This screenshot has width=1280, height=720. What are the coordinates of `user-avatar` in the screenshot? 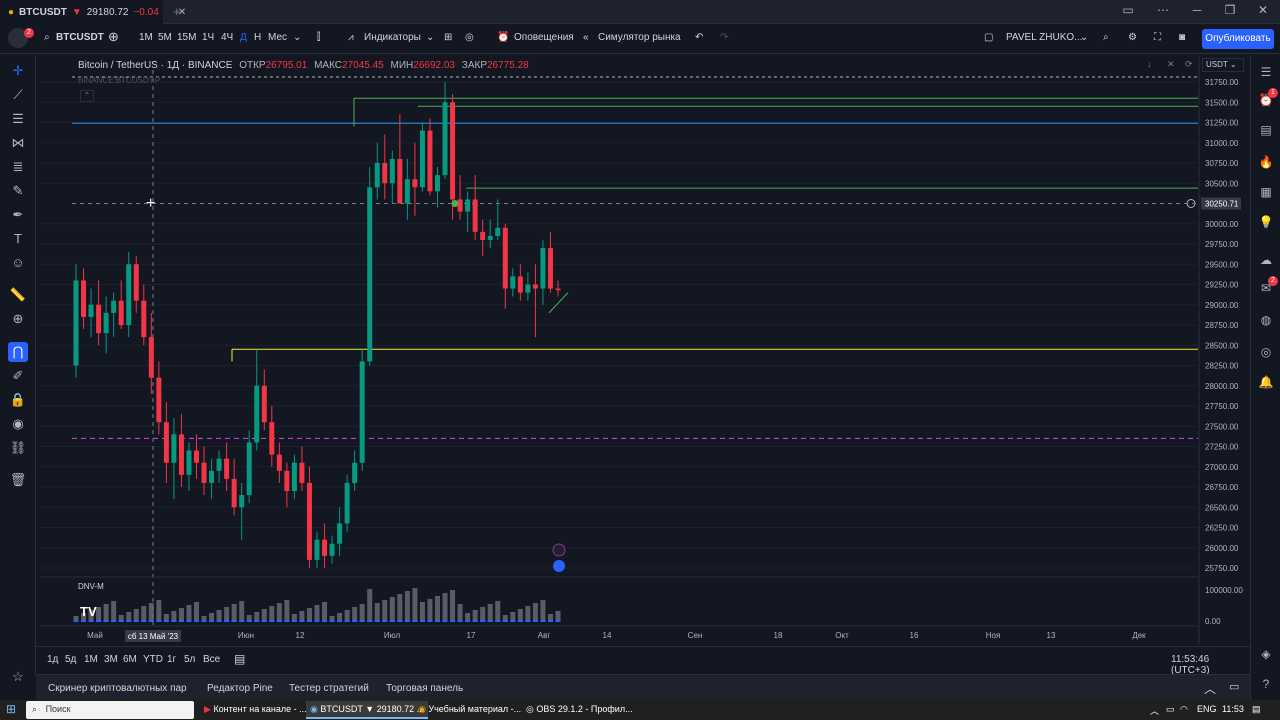 It's located at (18, 38).